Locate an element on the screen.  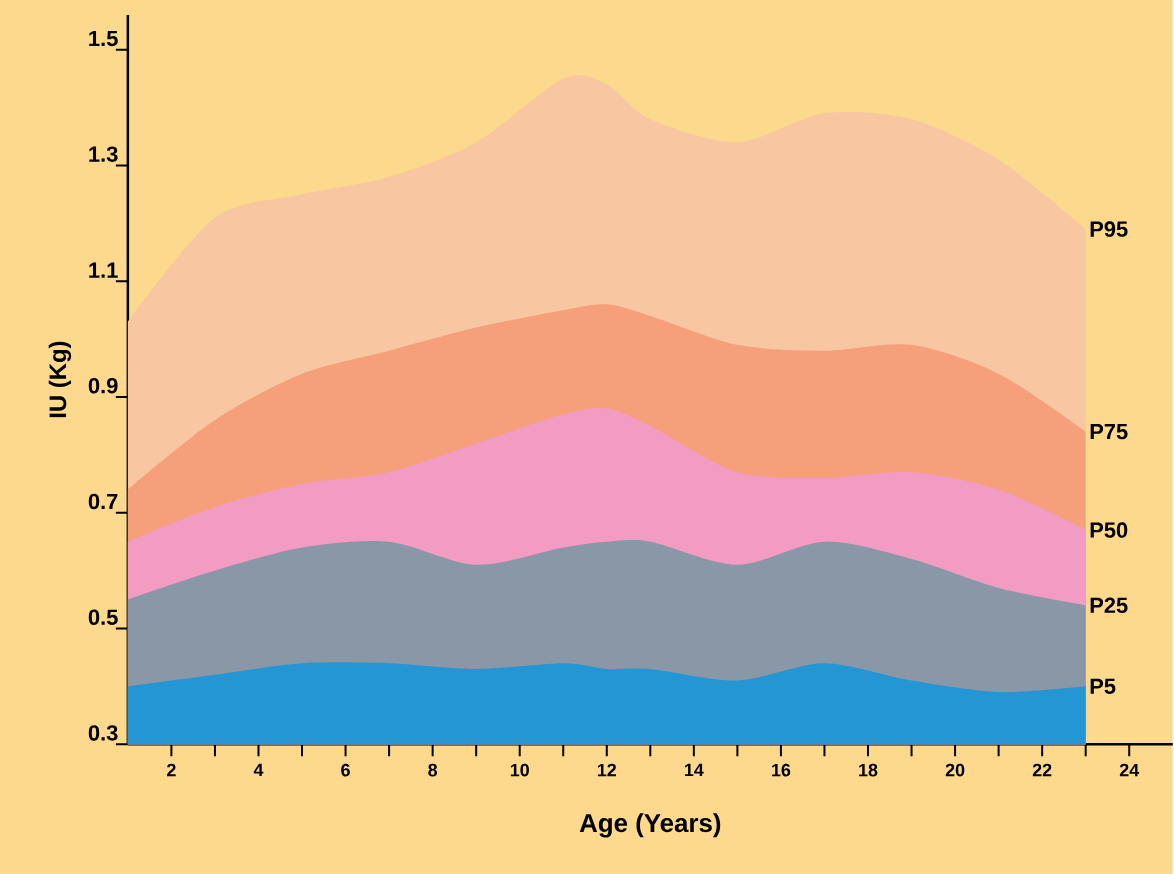
y-tick-label: 0.7 is located at coordinates (103, 501).